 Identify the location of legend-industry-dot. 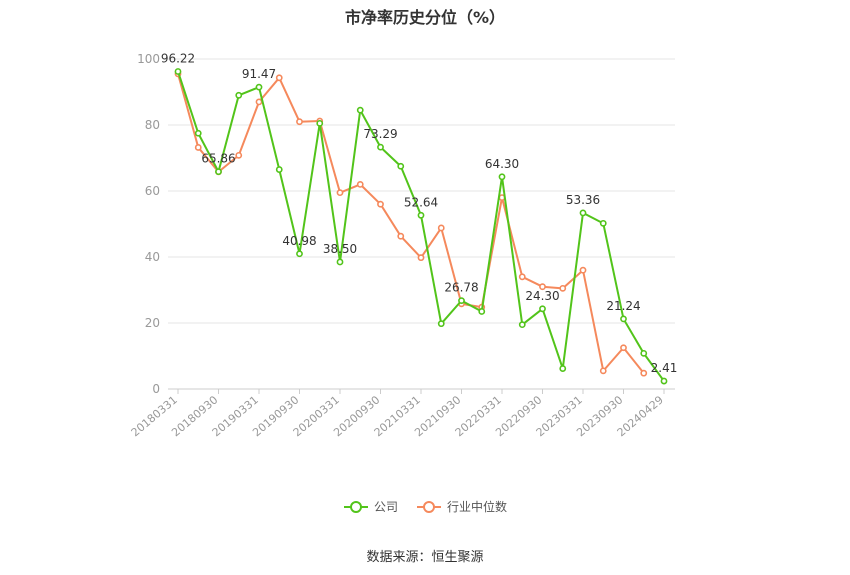
(429, 506).